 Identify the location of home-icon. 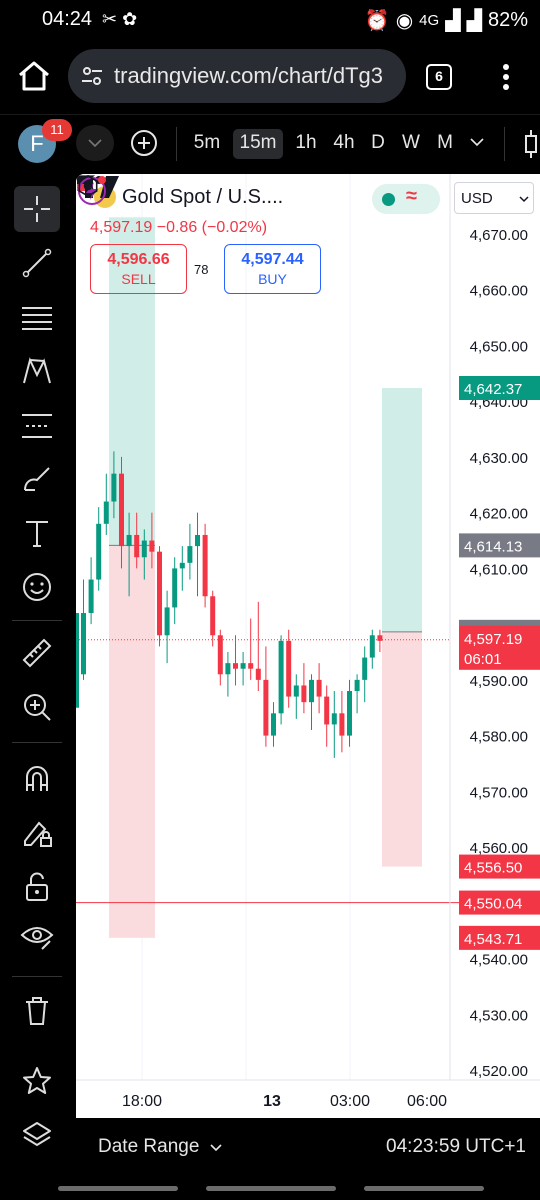
(34, 76).